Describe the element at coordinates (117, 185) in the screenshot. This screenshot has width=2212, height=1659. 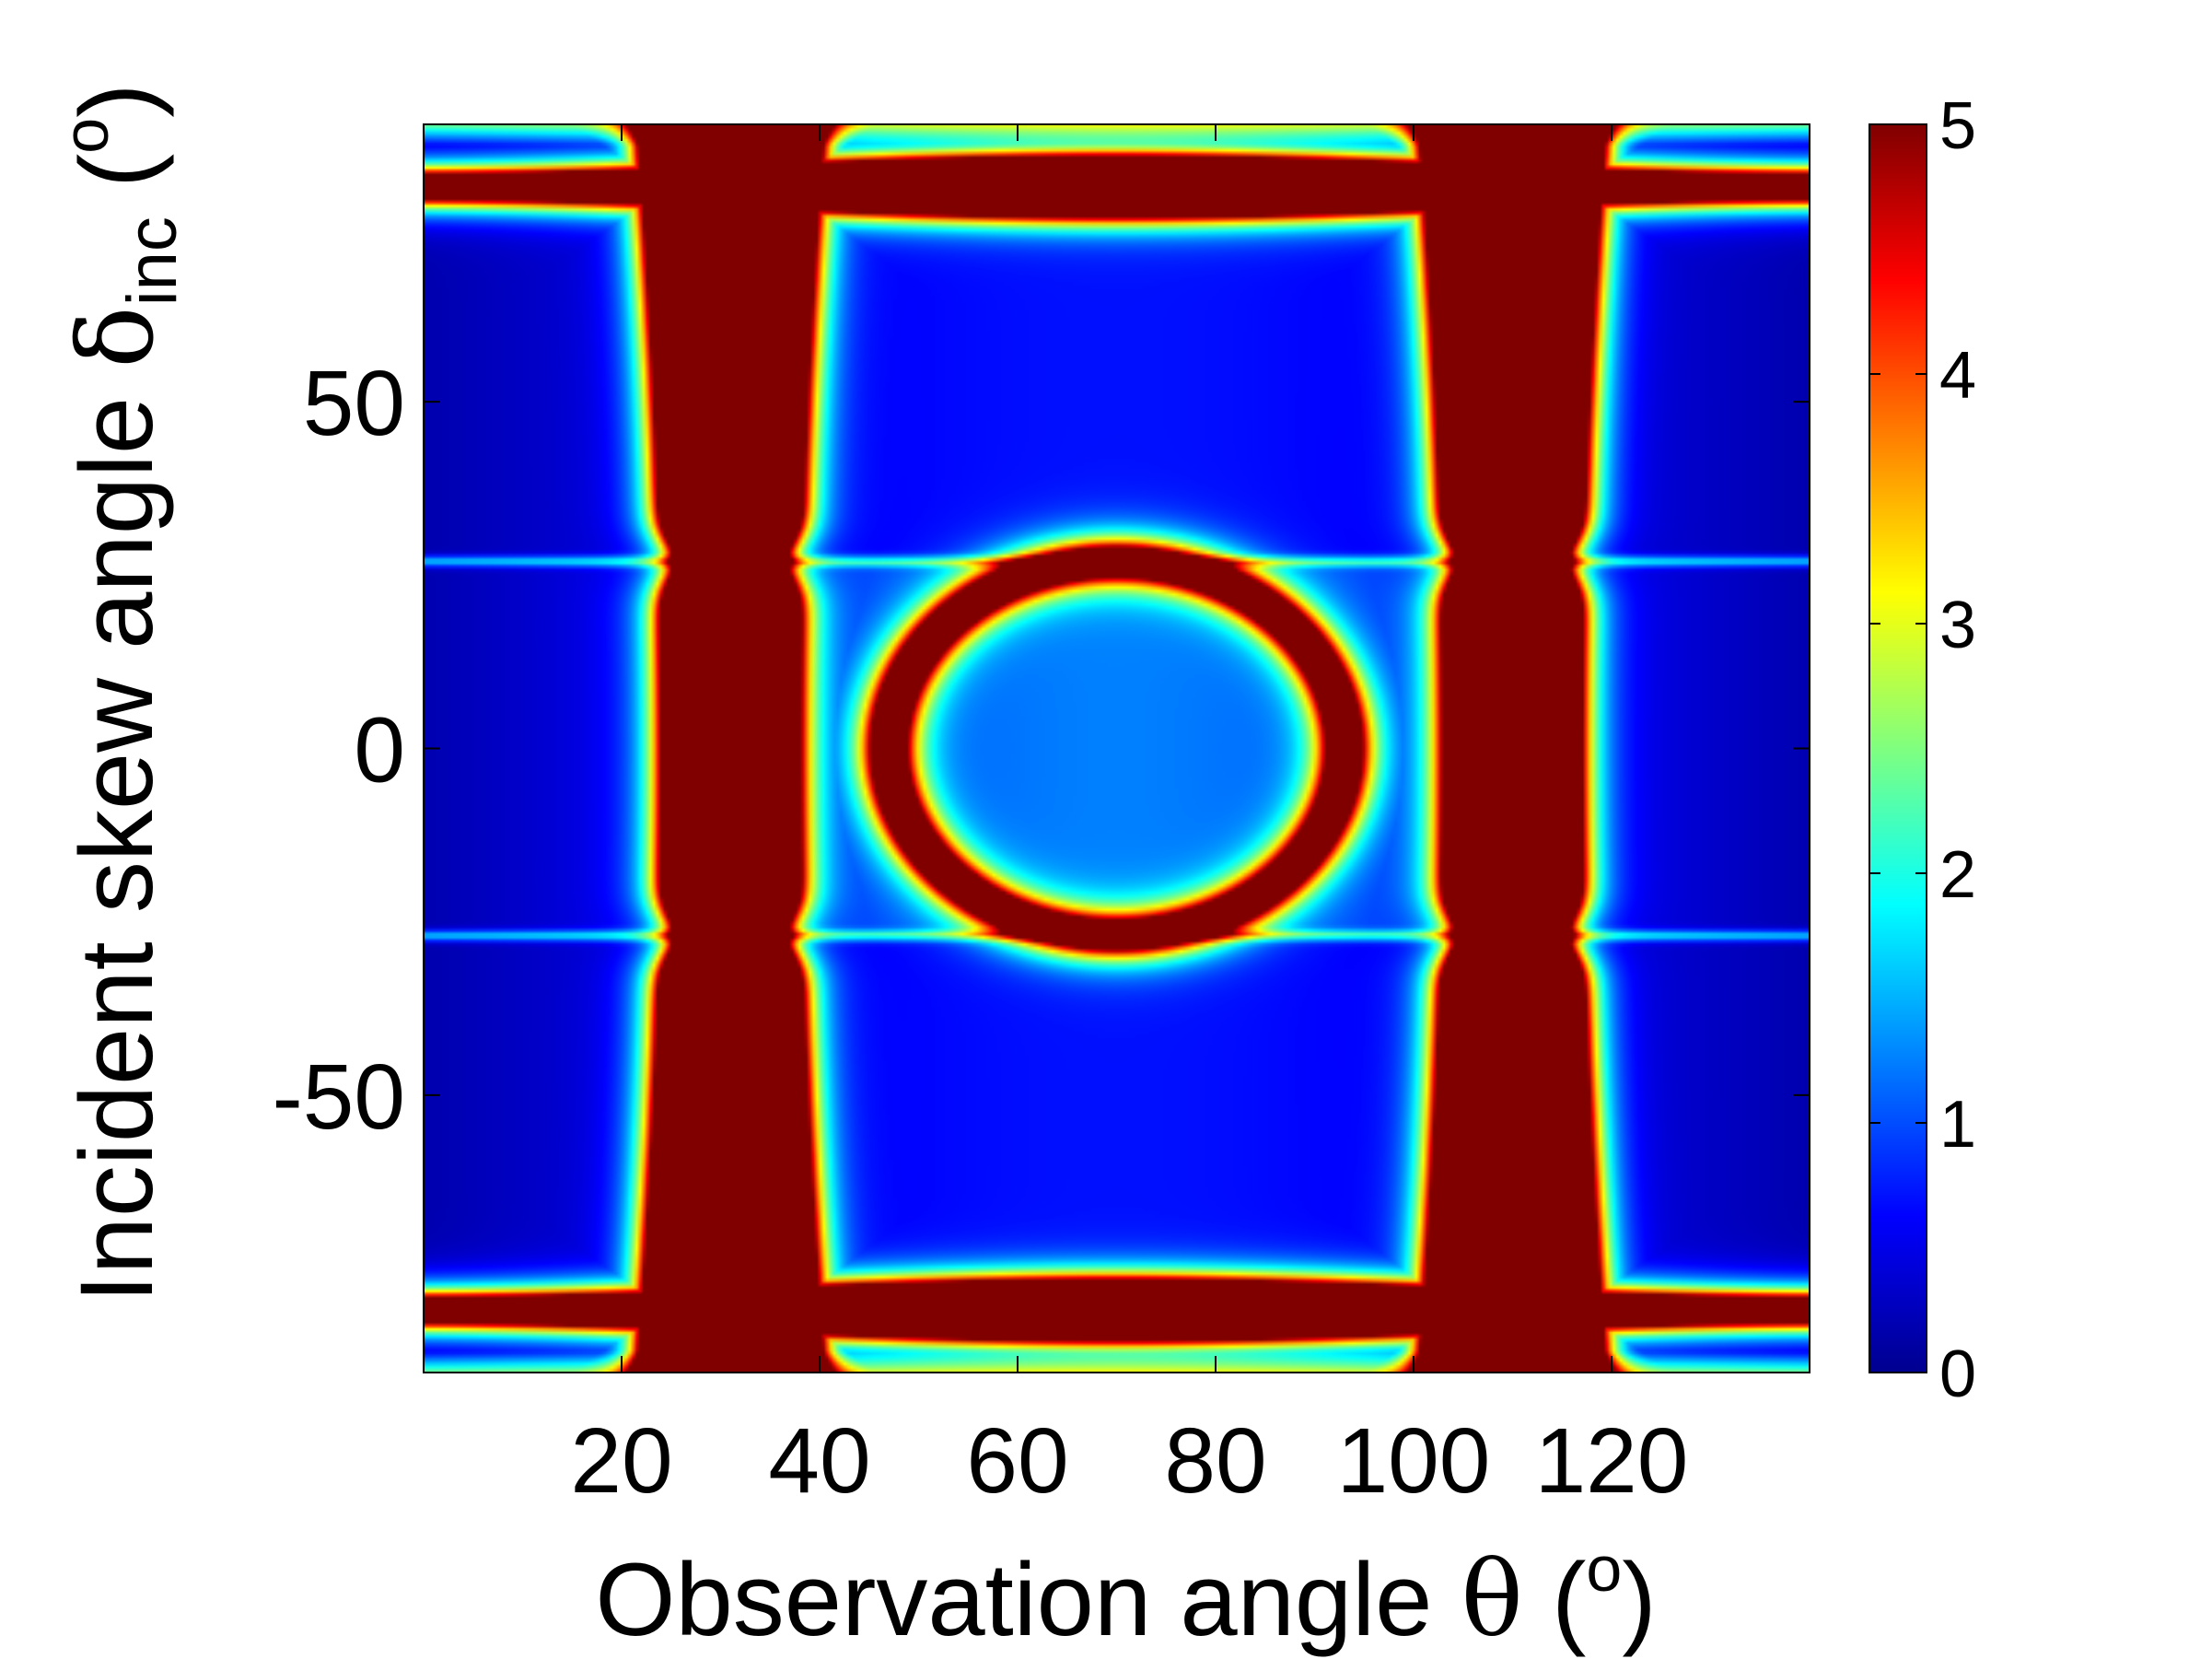
I see `y-axis-label-unit-open: (` at that location.